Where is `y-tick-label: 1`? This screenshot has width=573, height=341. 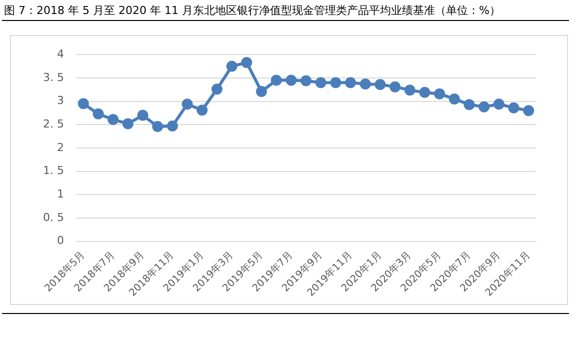
y-tick-label: 1 is located at coordinates (60, 194).